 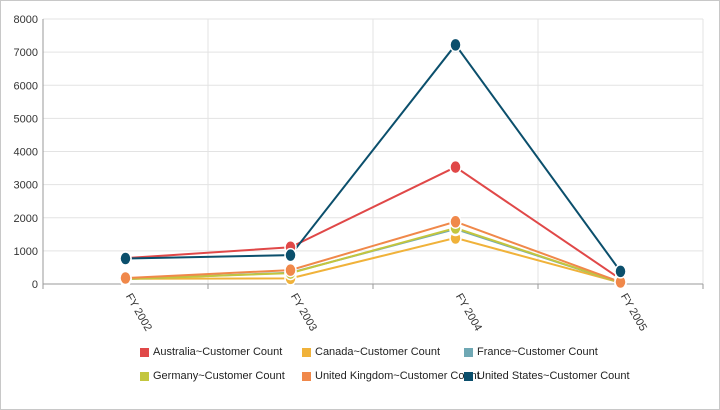 What do you see at coordinates (26, 252) in the screenshot?
I see `y-tick-label: 1000` at bounding box center [26, 252].